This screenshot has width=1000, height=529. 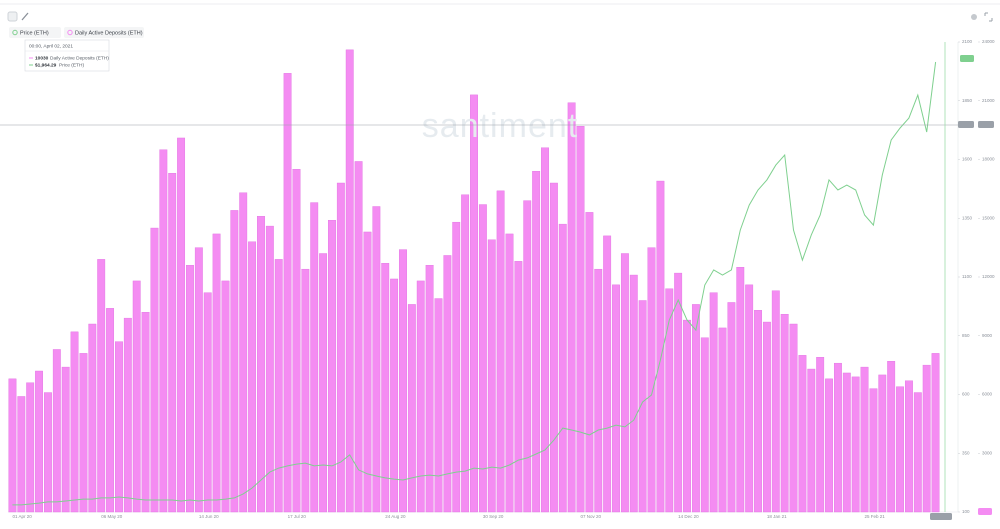 What do you see at coordinates (987, 335) in the screenshot?
I see `y-tick-label: 9000` at bounding box center [987, 335].